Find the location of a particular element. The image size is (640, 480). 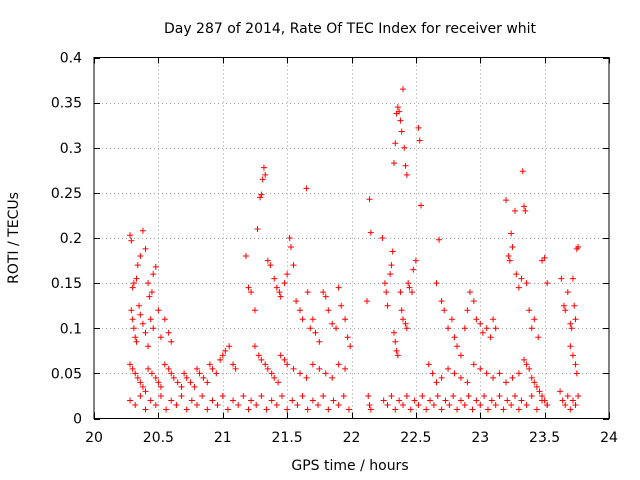

y-tick-label: 0.4 is located at coordinates (71, 59).